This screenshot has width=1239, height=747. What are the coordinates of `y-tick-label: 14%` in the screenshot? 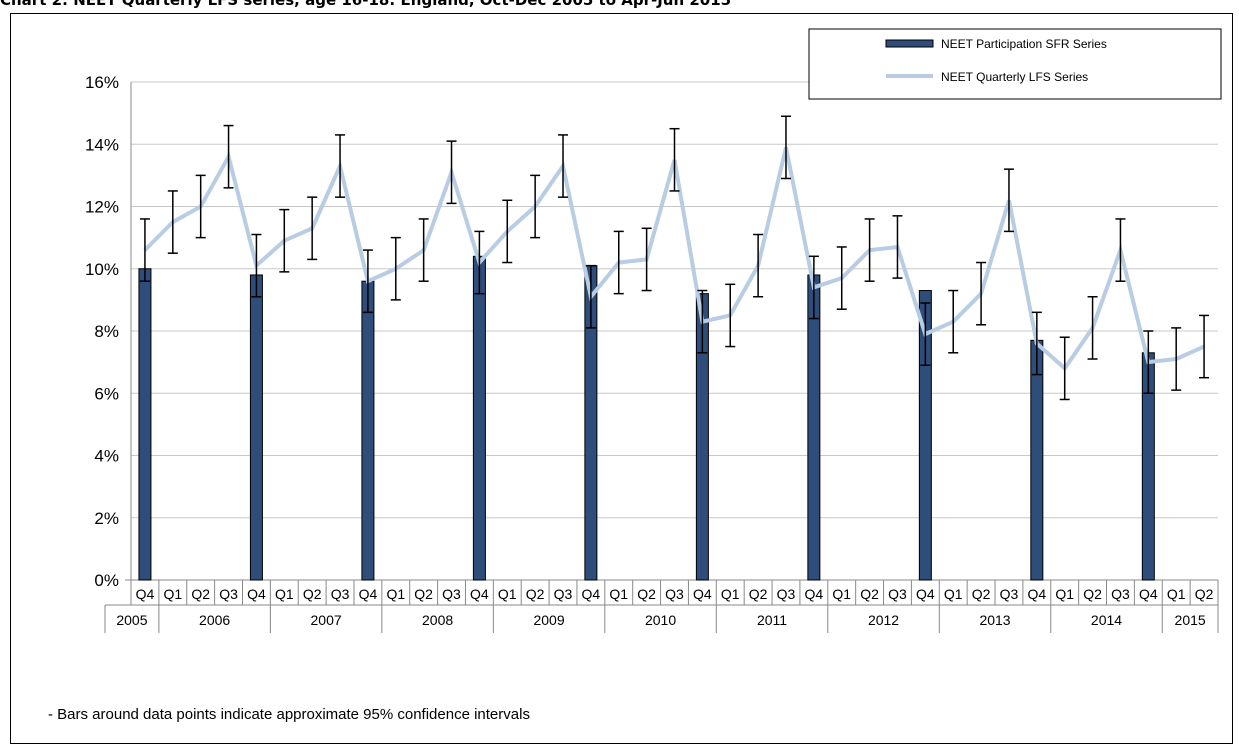 It's located at (102, 144).